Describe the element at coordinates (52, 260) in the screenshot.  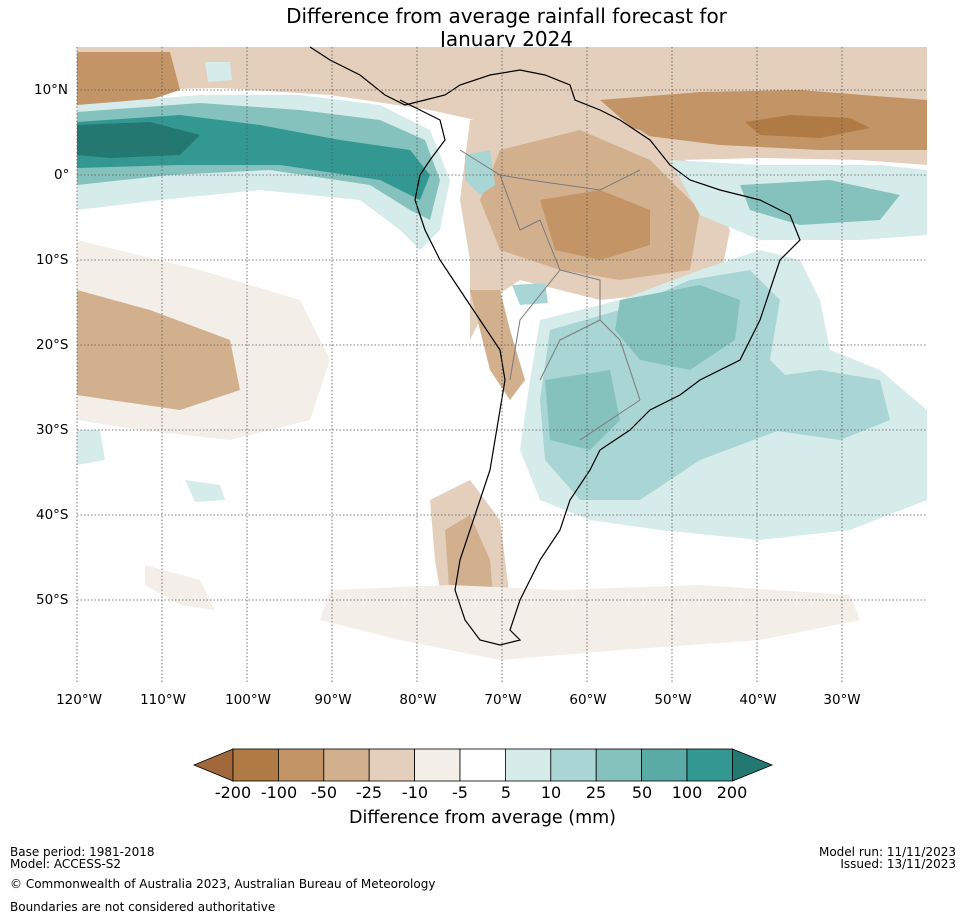
I see `lat-label-10s: 10°S` at that location.